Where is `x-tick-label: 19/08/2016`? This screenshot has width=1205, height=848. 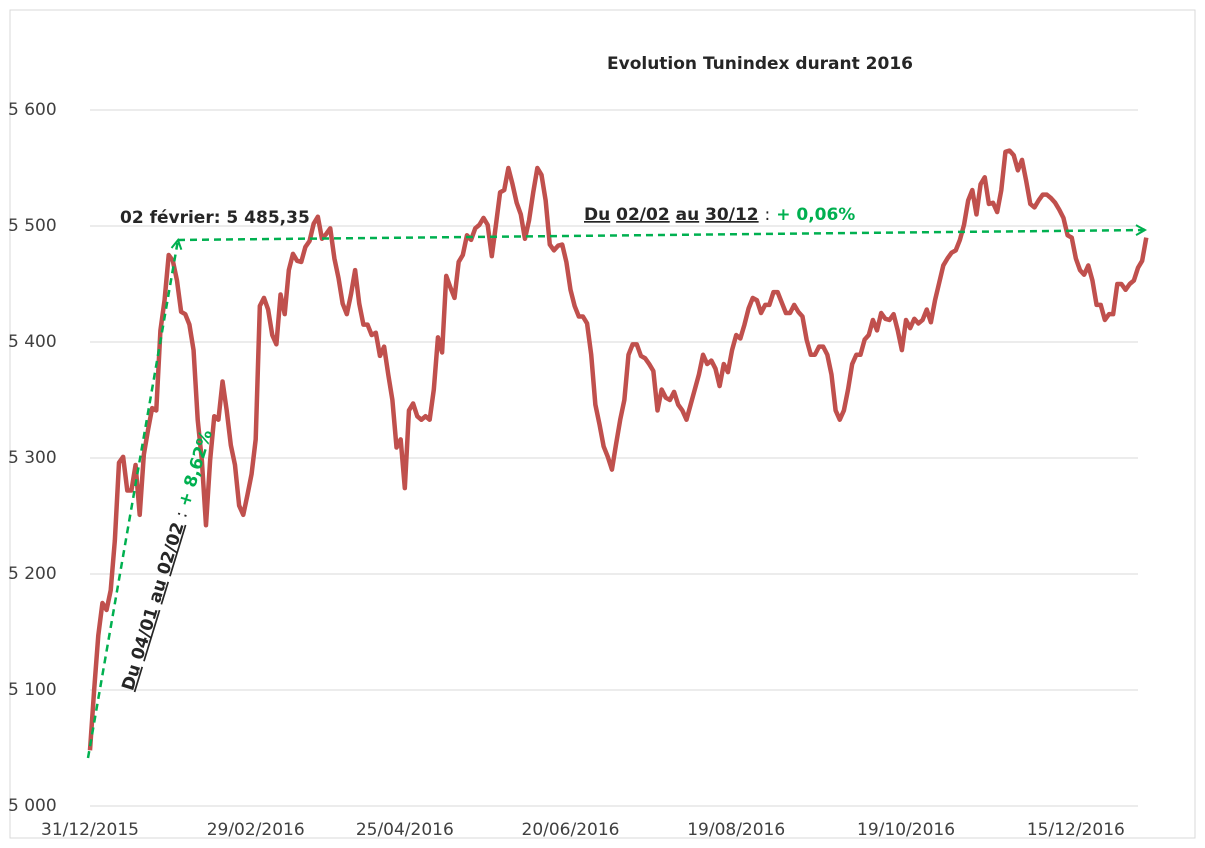 x-tick-label: 19/08/2016 is located at coordinates (736, 830).